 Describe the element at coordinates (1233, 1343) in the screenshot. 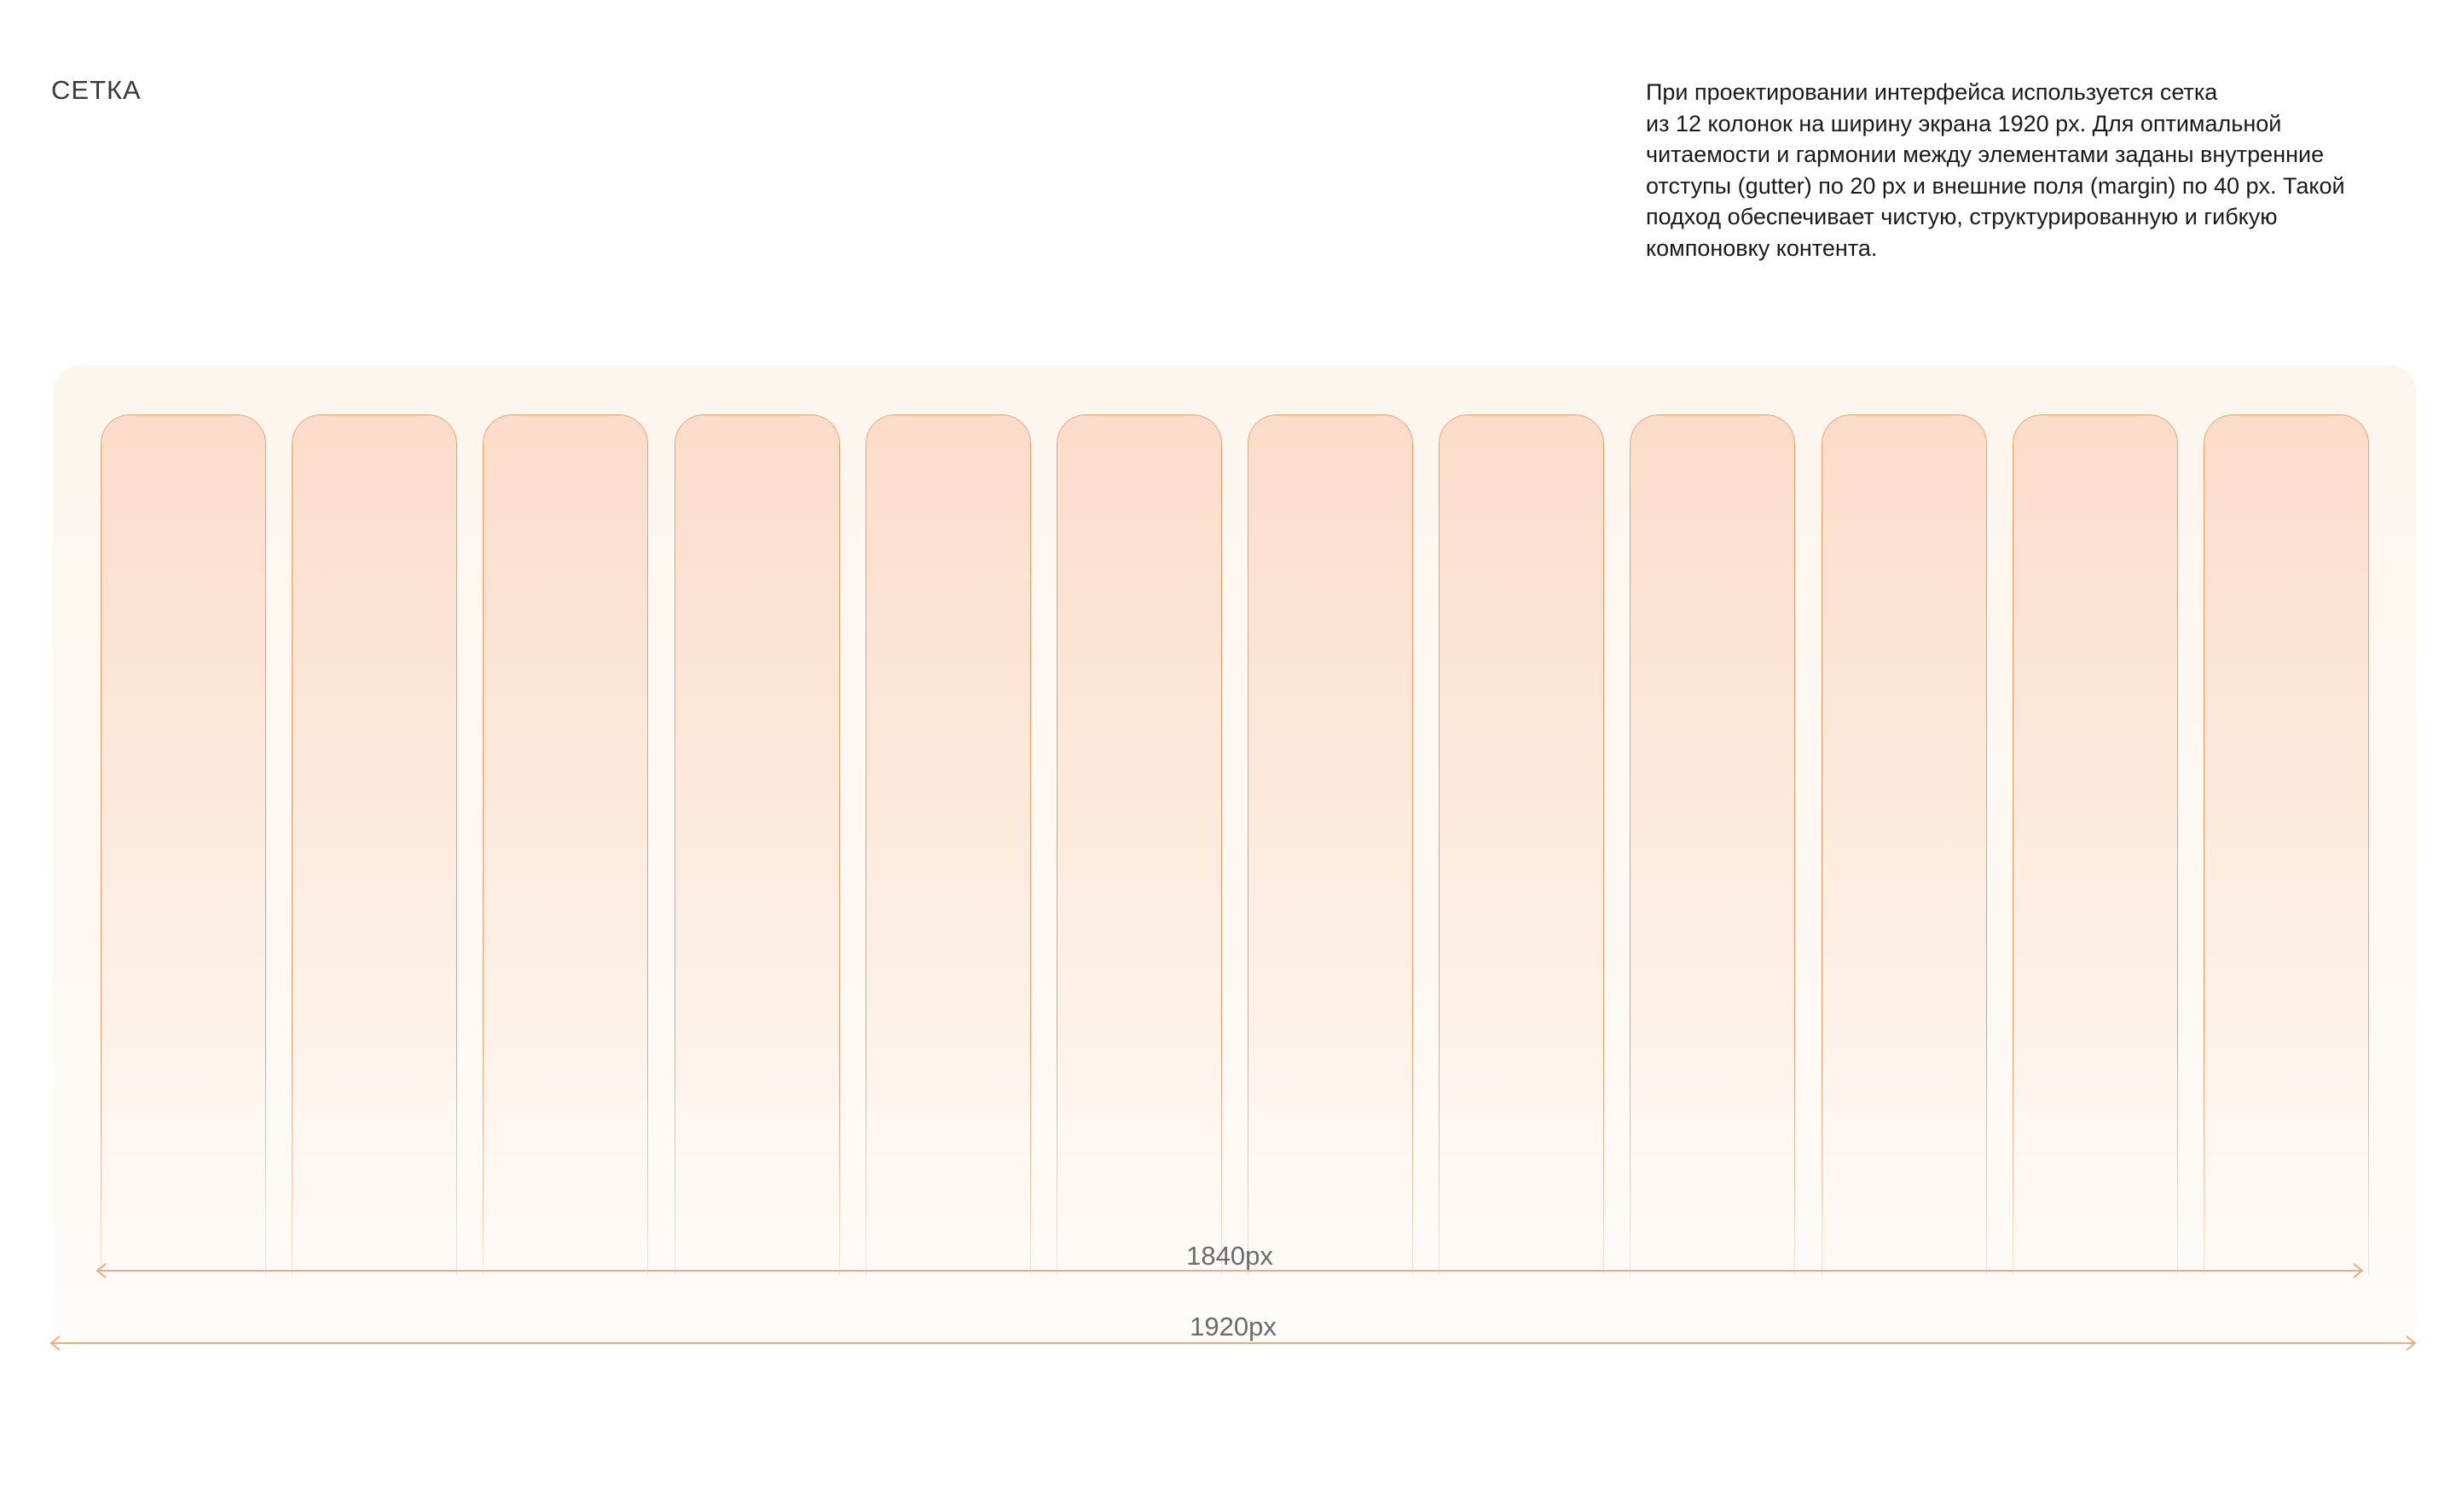

I see `screen-width-arrow` at that location.